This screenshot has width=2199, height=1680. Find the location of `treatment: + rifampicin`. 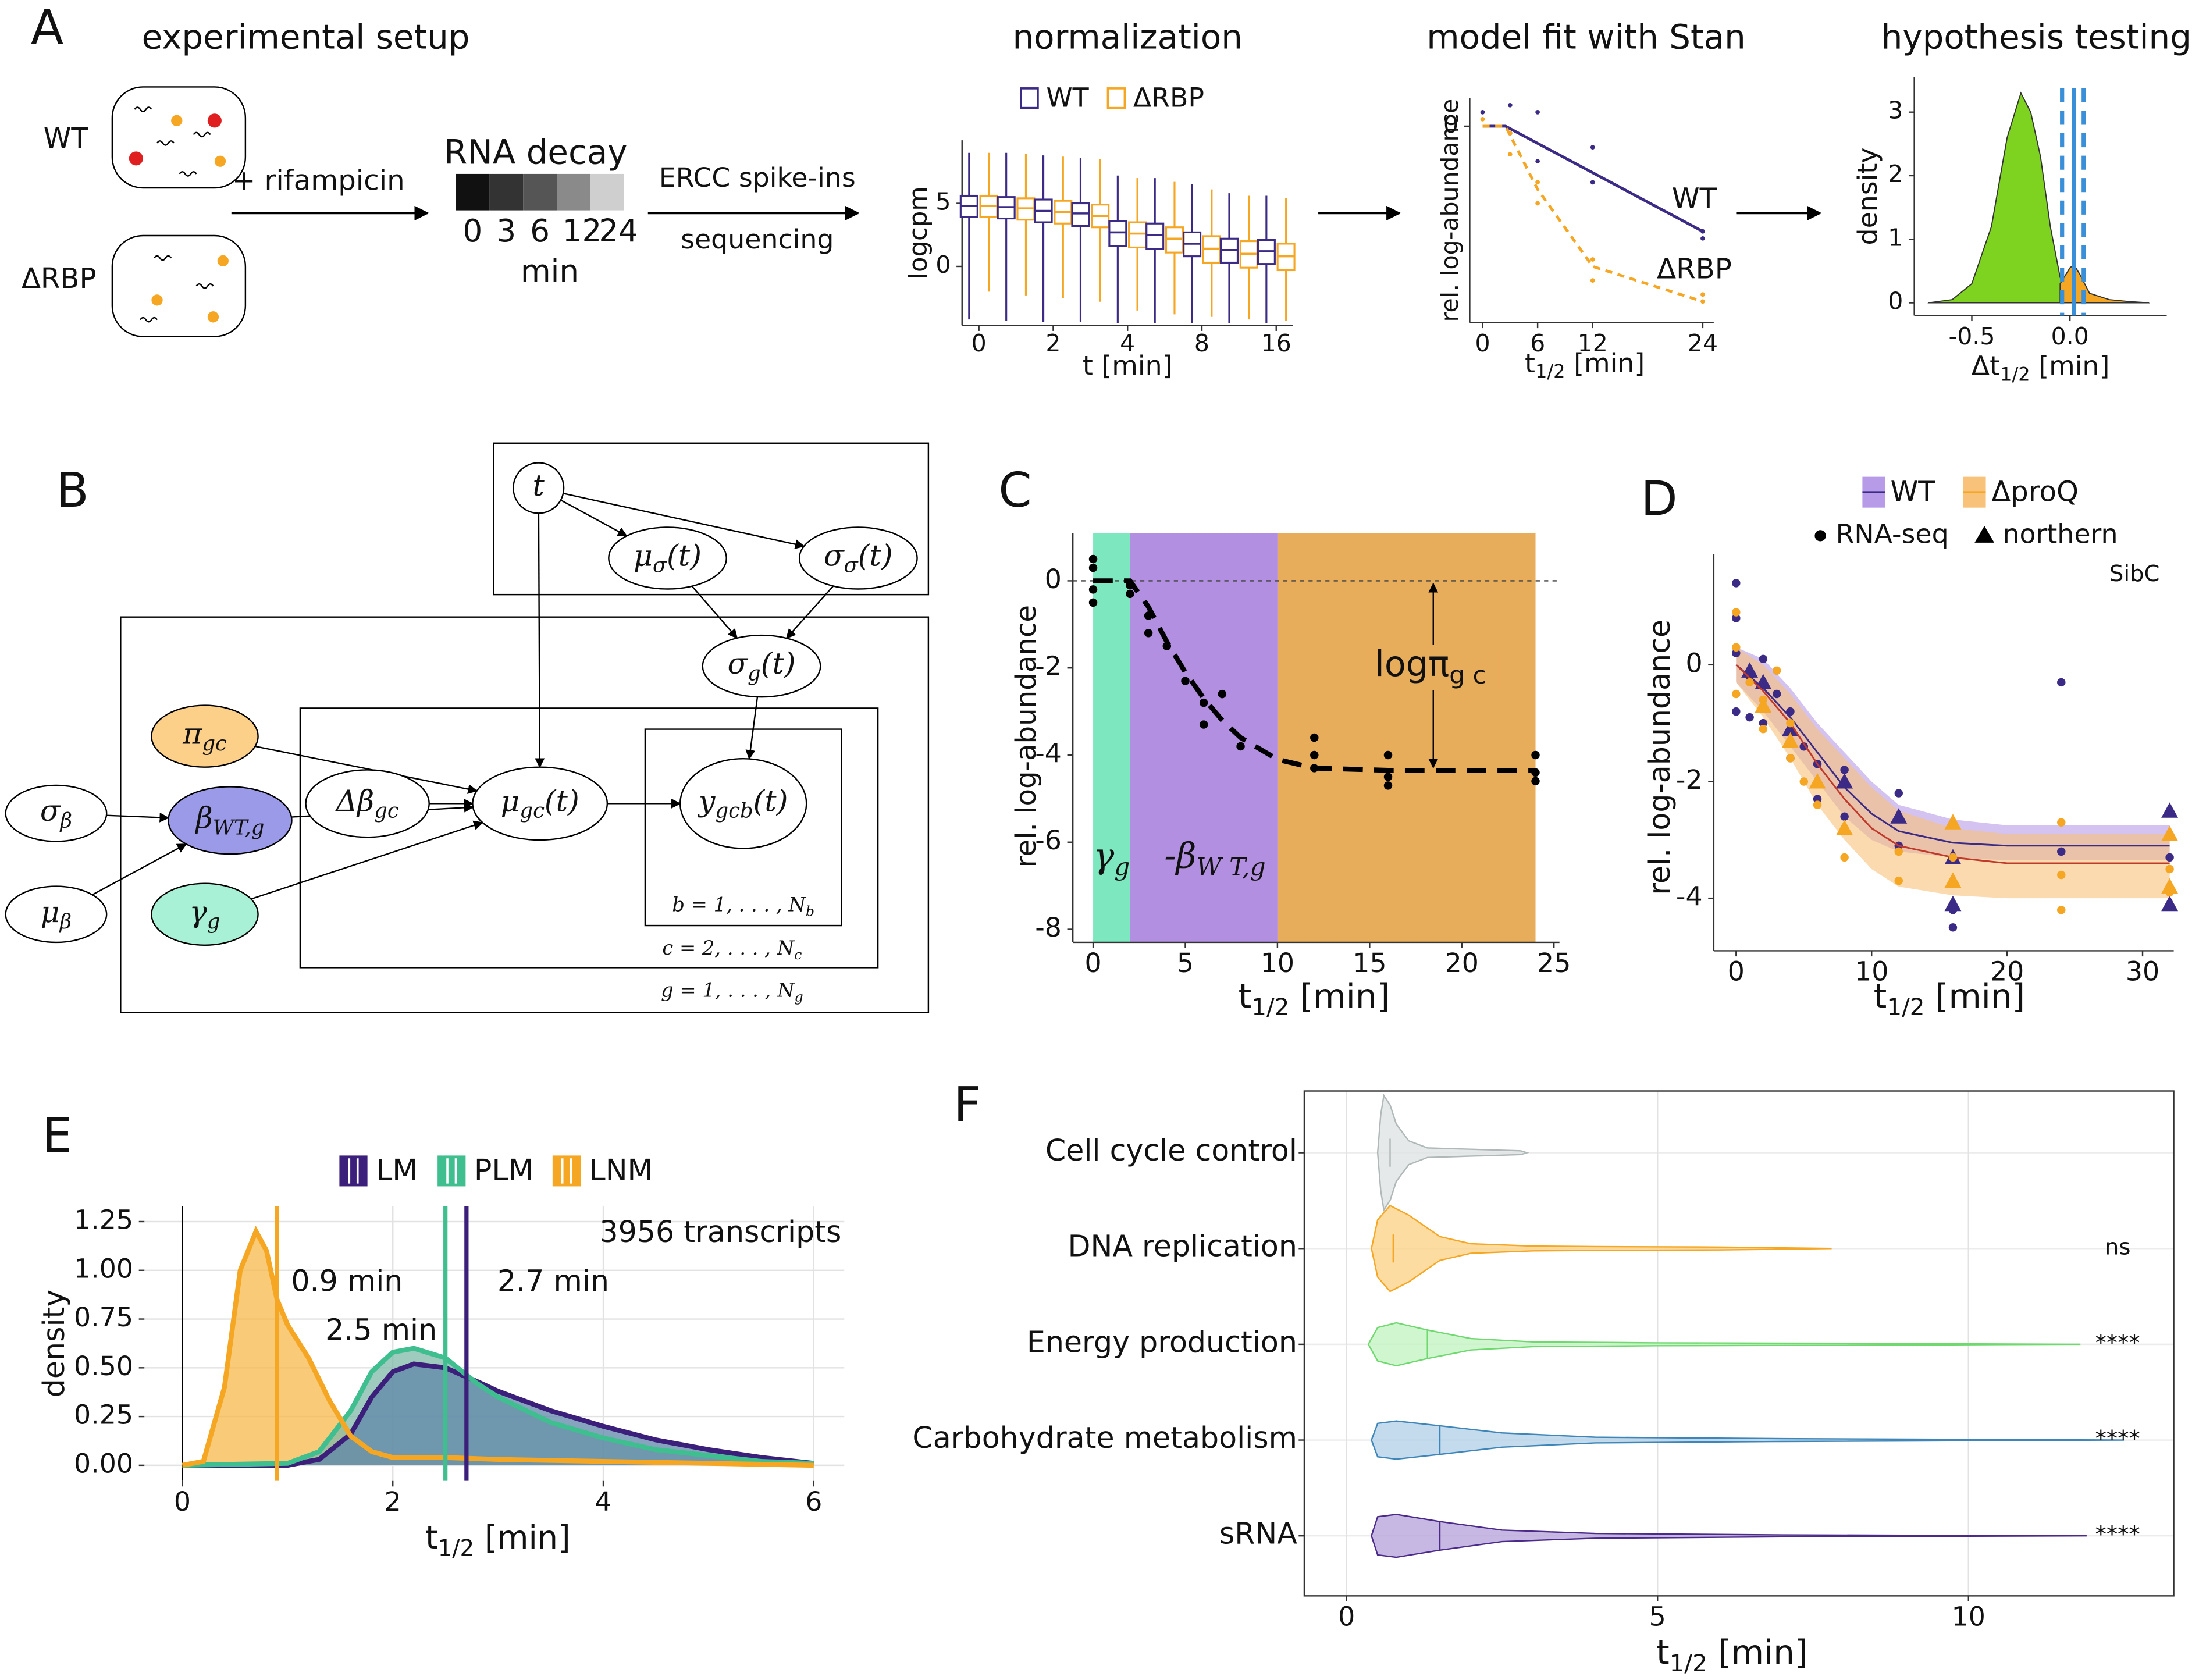

treatment: + rifampicin is located at coordinates (319, 180).